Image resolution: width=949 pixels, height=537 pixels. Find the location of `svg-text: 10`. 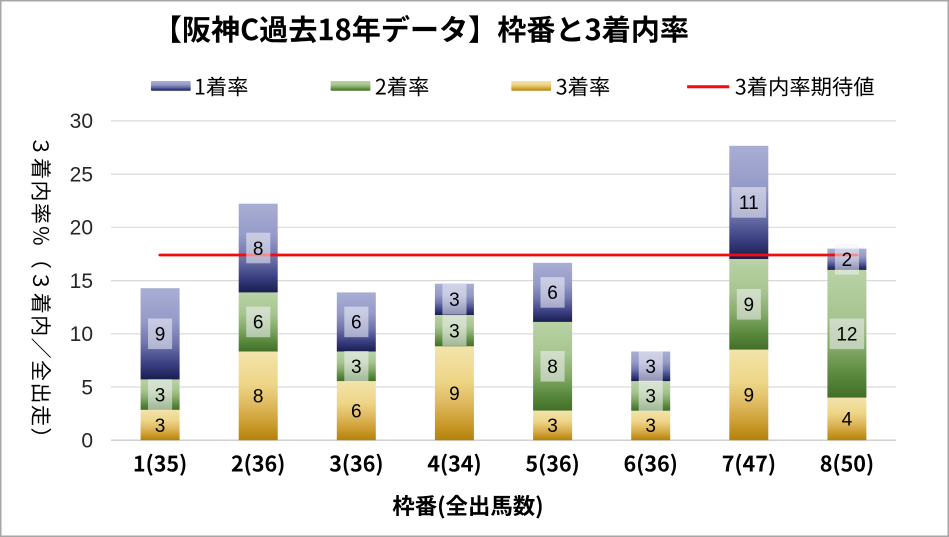

svg-text: 10 is located at coordinates (81, 334).